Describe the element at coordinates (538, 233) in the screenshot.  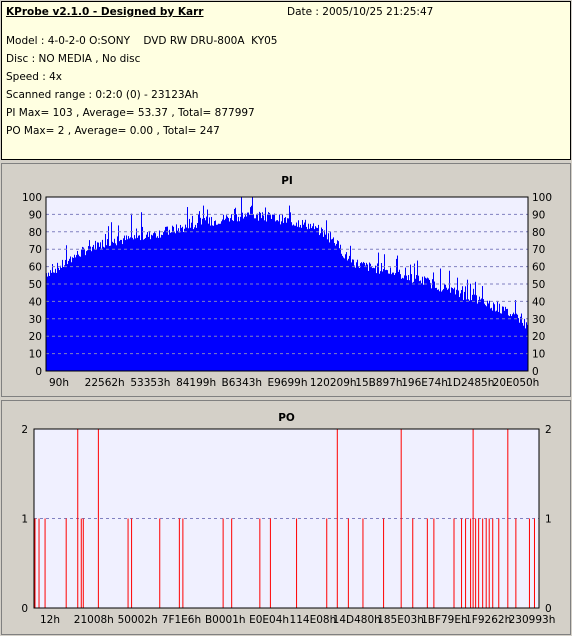
I see `pi-y-tick-right: 80` at that location.